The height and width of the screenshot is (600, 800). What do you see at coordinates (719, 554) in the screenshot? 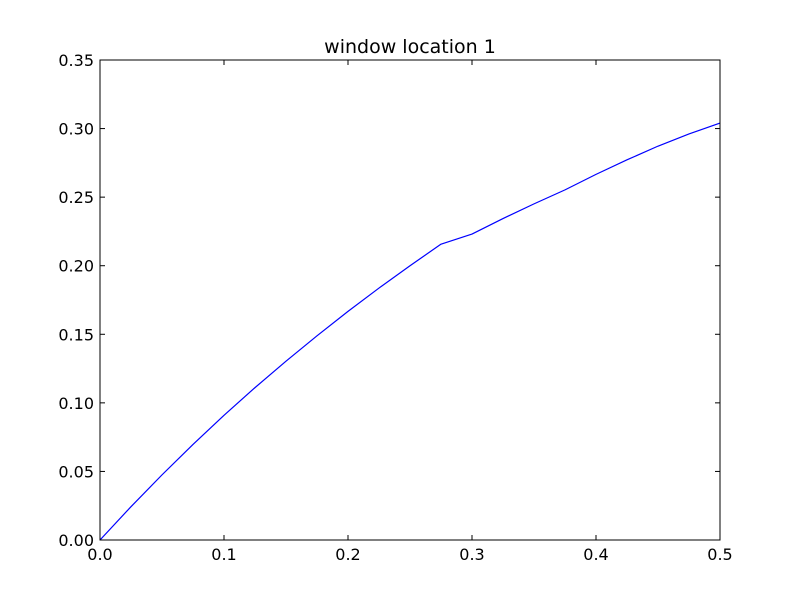
I see `x-tick-label: 0.5` at bounding box center [719, 554].